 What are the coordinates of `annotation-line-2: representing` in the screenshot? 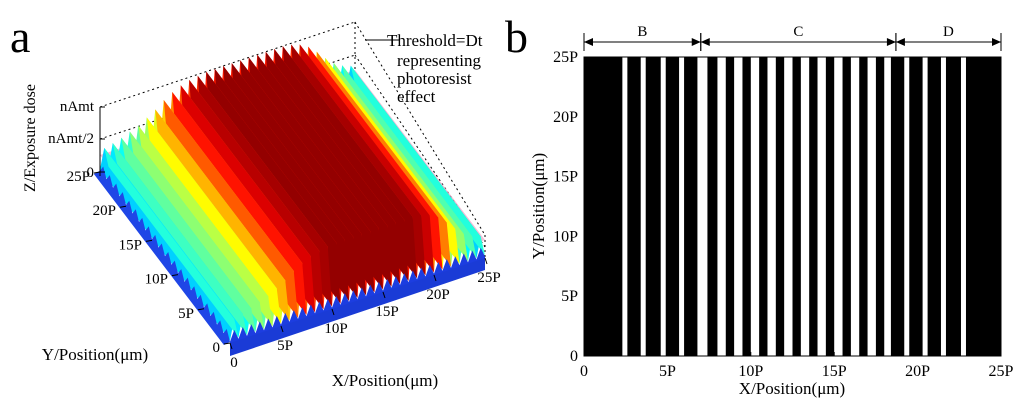 It's located at (439, 60).